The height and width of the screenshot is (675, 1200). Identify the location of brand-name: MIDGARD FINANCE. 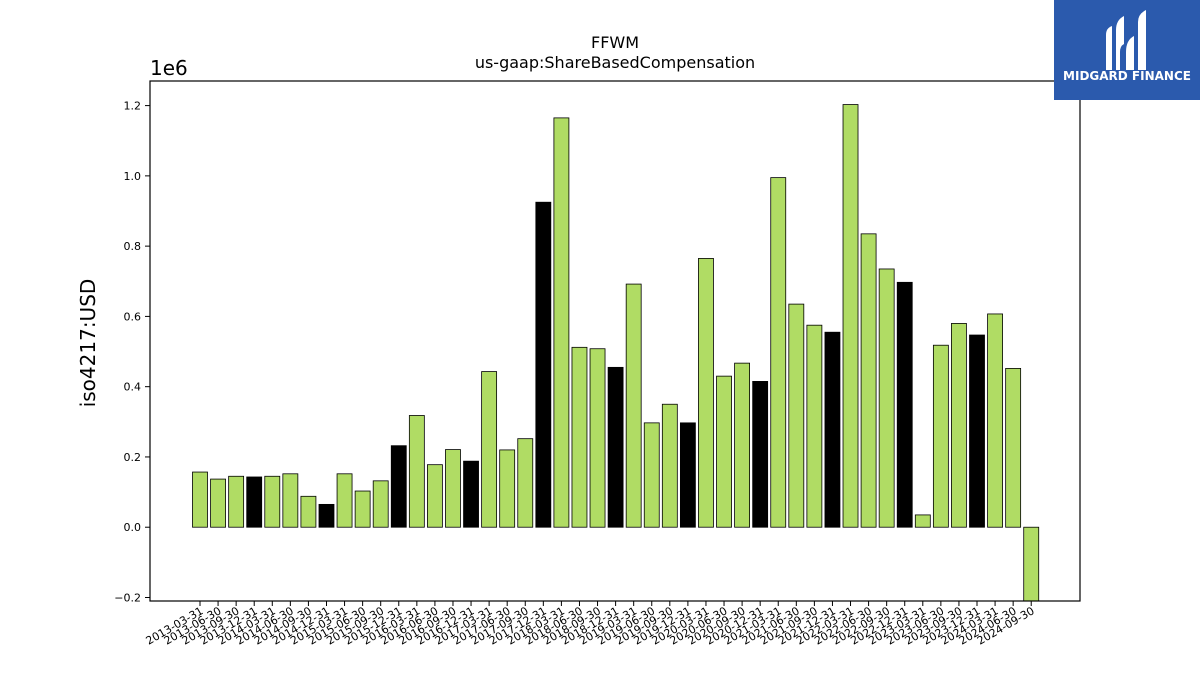
(1127, 76).